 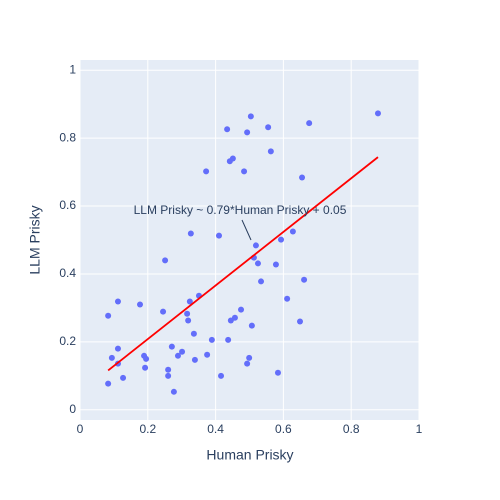 What do you see at coordinates (246, 230) in the screenshot?
I see `annotation-arrow` at bounding box center [246, 230].